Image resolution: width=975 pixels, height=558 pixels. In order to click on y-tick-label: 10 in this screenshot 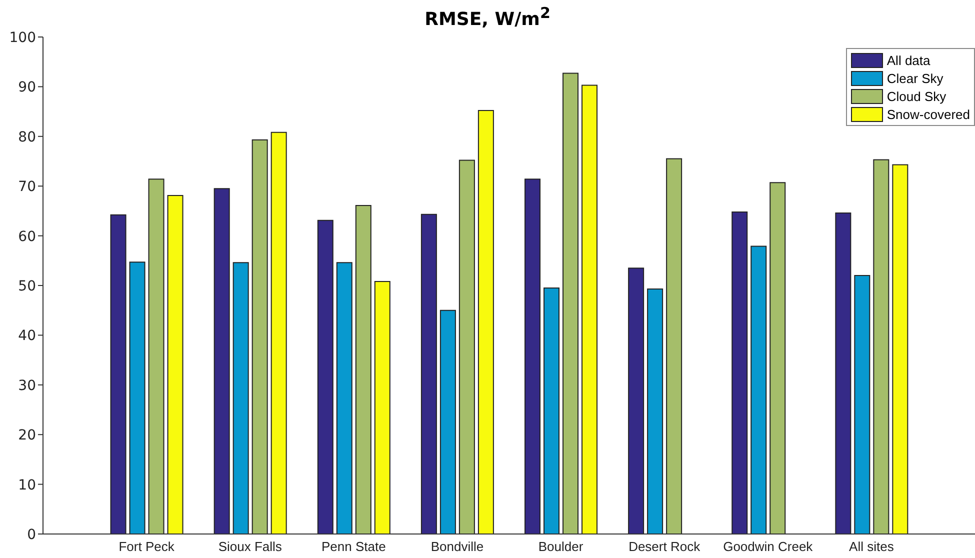, I will do `click(27, 485)`.